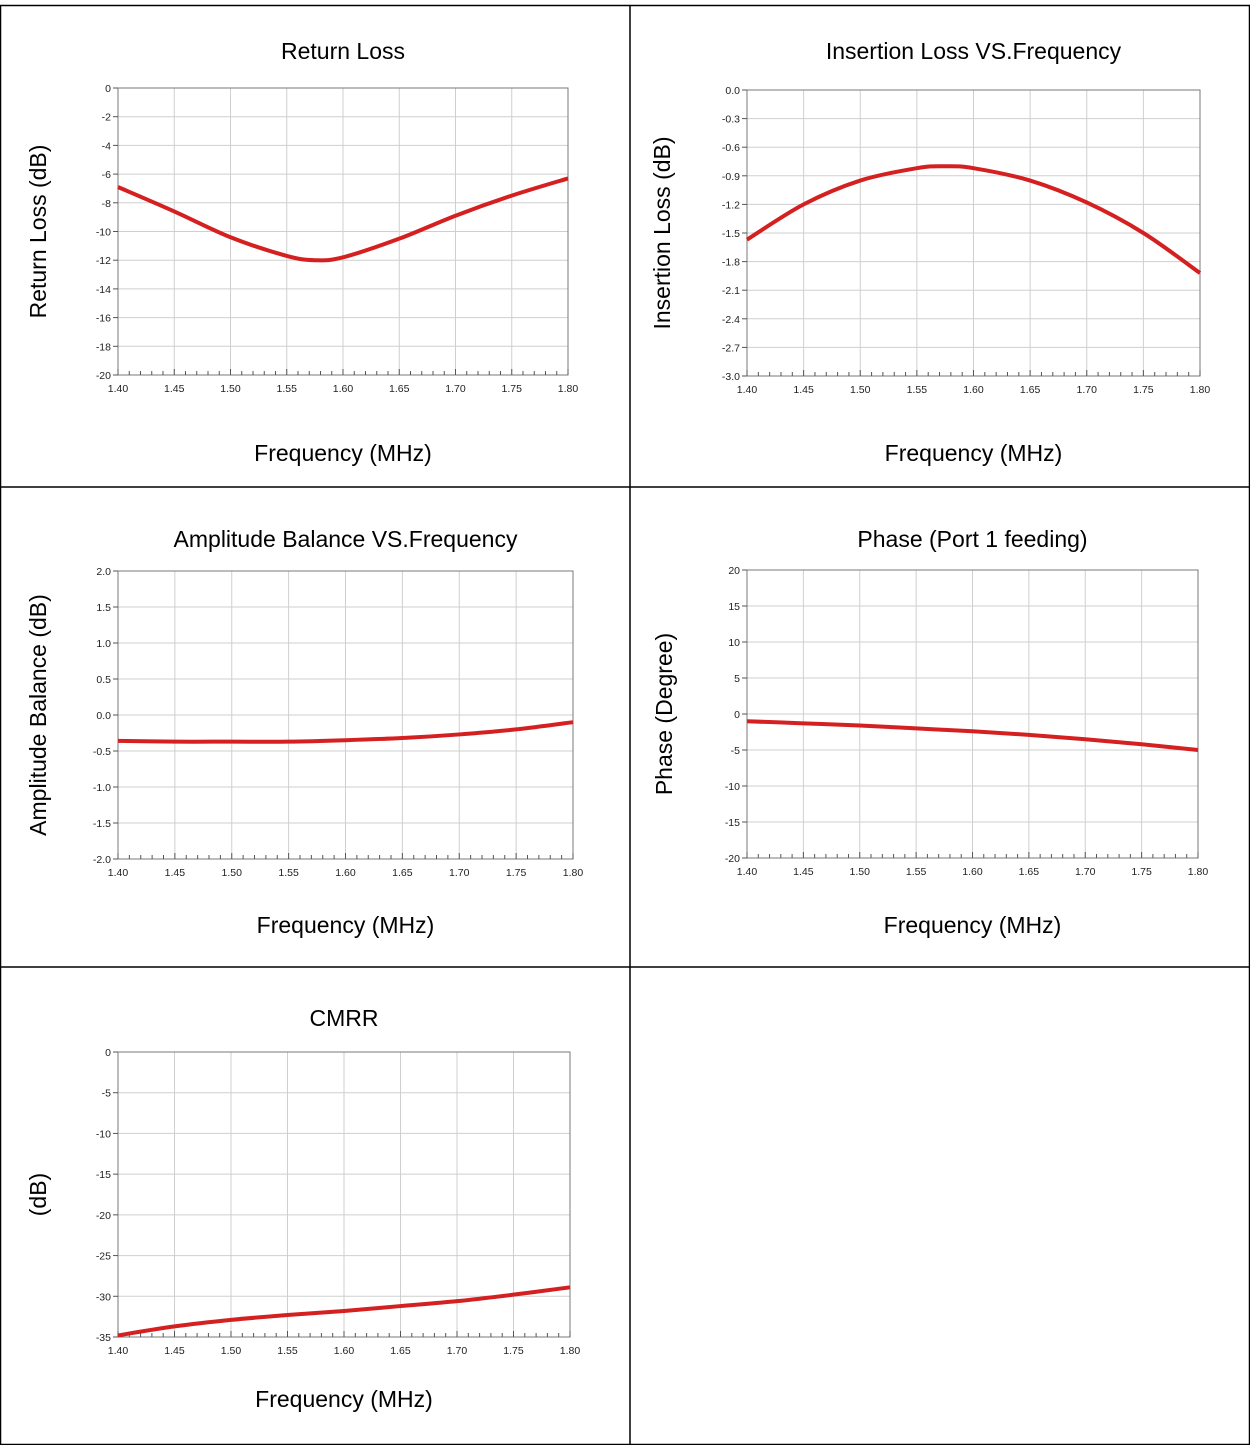 This screenshot has height=1445, width=1250. What do you see at coordinates (102, 752) in the screenshot?
I see `y-tick-label: -0.5` at bounding box center [102, 752].